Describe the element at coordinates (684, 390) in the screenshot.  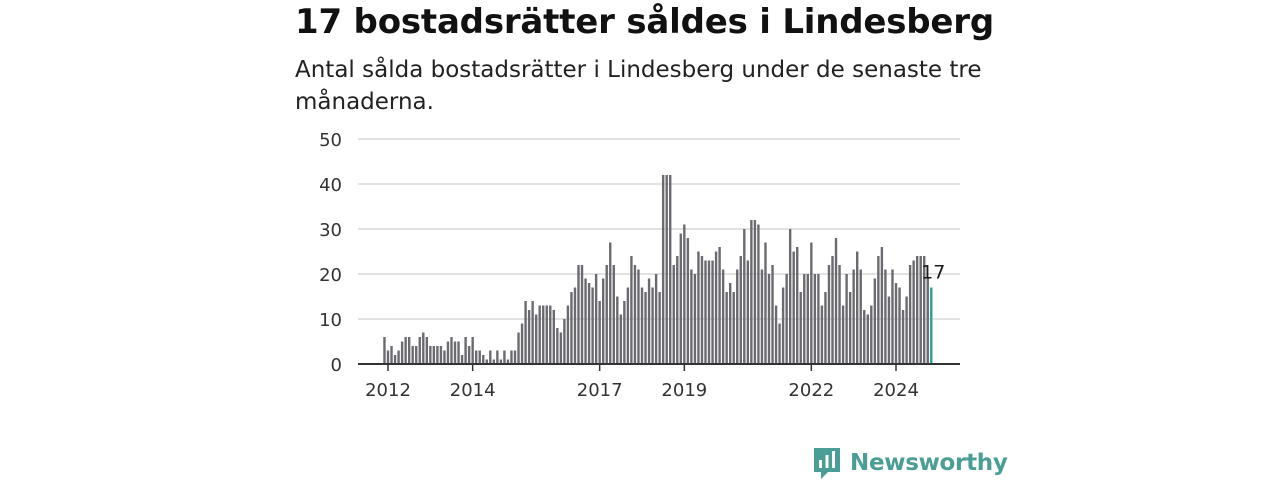
I see `x-tick-label: 2019` at that location.